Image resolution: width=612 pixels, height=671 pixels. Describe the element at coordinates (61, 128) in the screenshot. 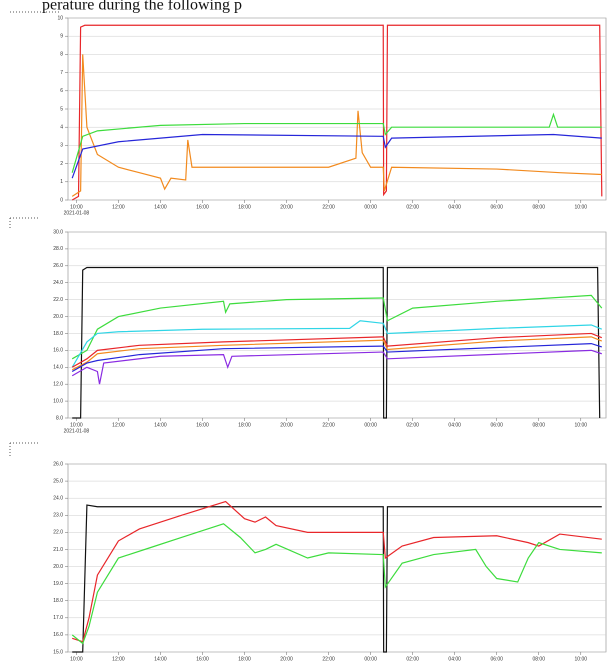

I see `y-tick-label: 4` at that location.